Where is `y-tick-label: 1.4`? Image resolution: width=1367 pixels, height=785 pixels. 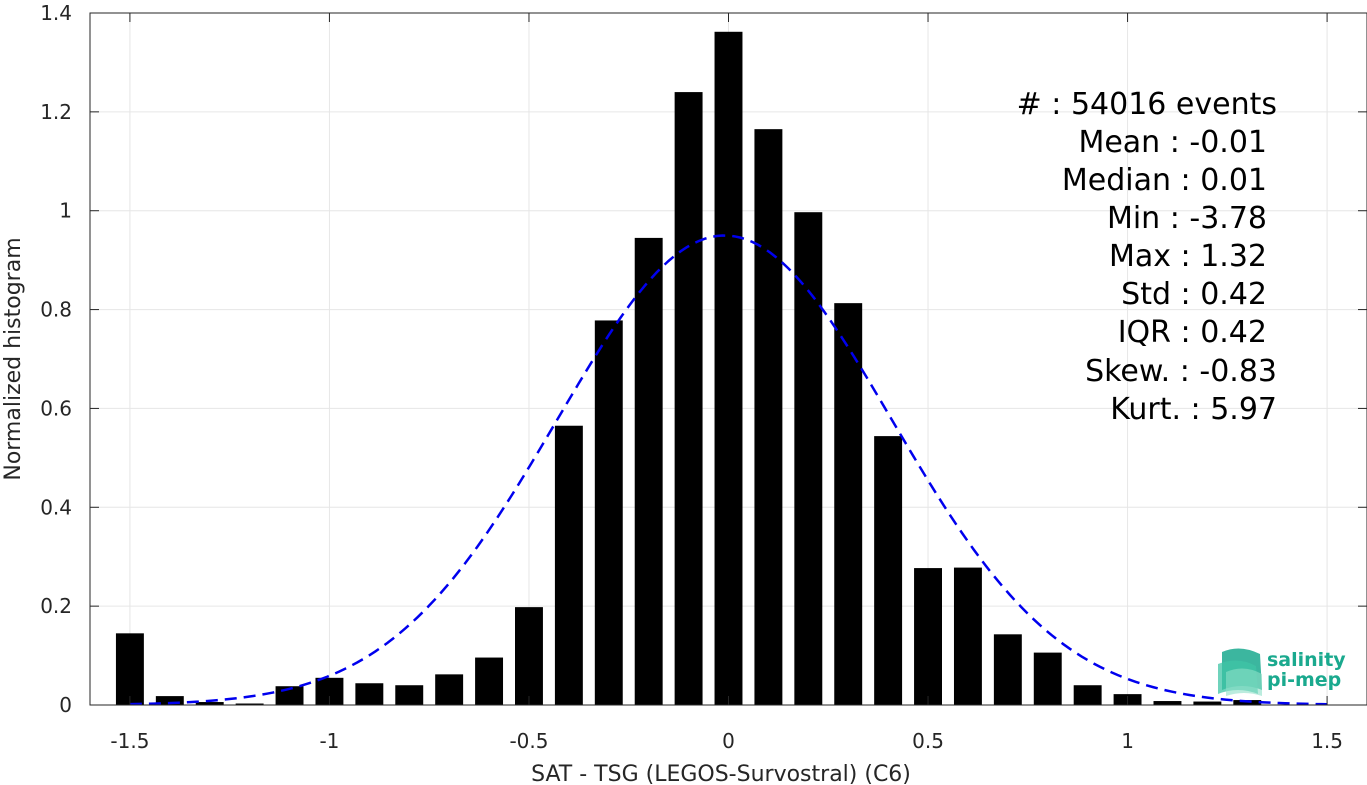
y-tick-label: 1.4 is located at coordinates (56, 13).